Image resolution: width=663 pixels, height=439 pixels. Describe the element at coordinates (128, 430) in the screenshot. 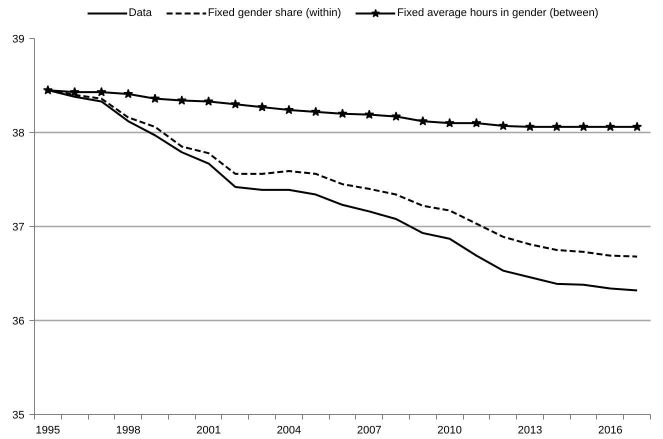

I see `x-tick-label: 1998` at that location.